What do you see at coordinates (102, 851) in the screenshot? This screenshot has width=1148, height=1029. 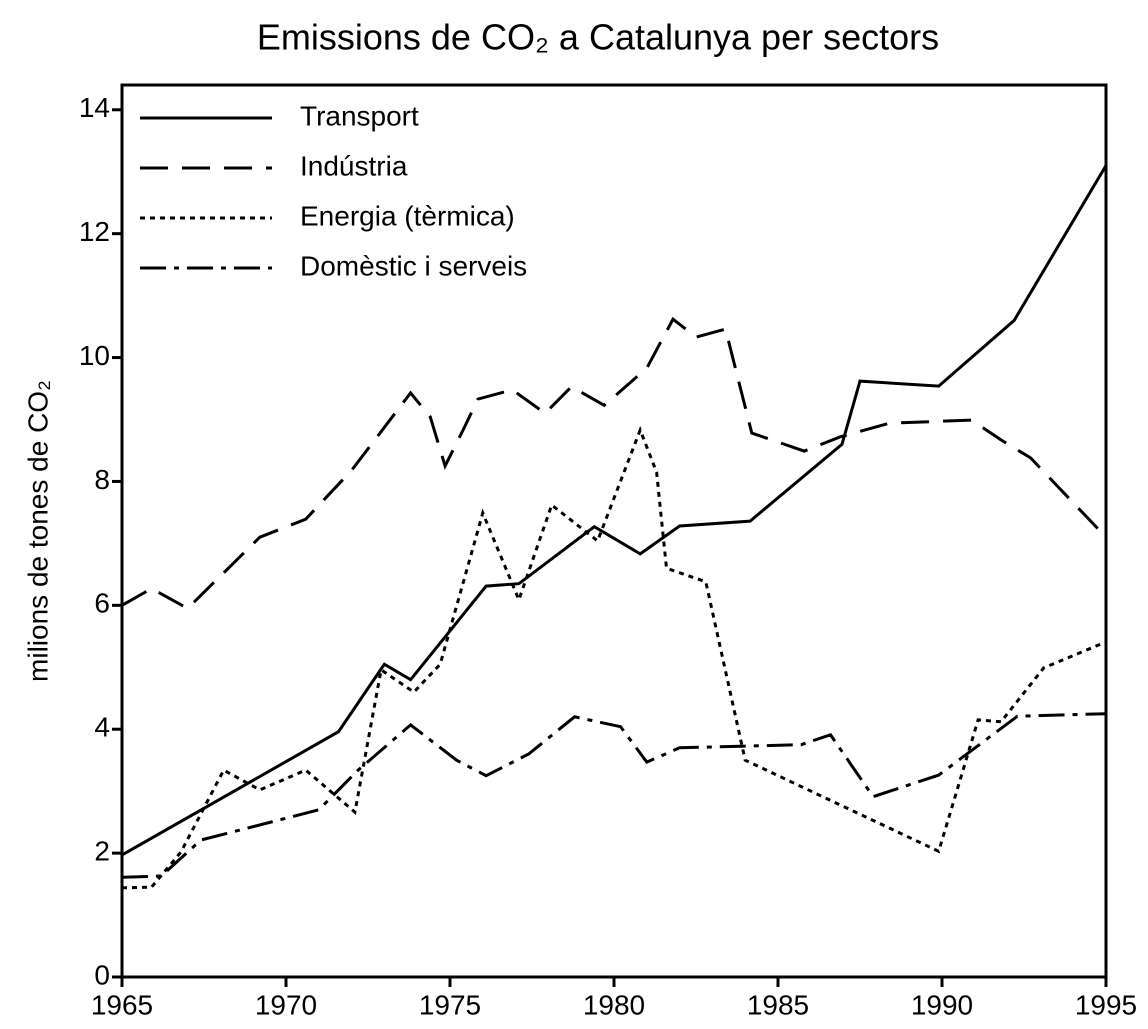 I see `y-tick-label: 2` at bounding box center [102, 851].